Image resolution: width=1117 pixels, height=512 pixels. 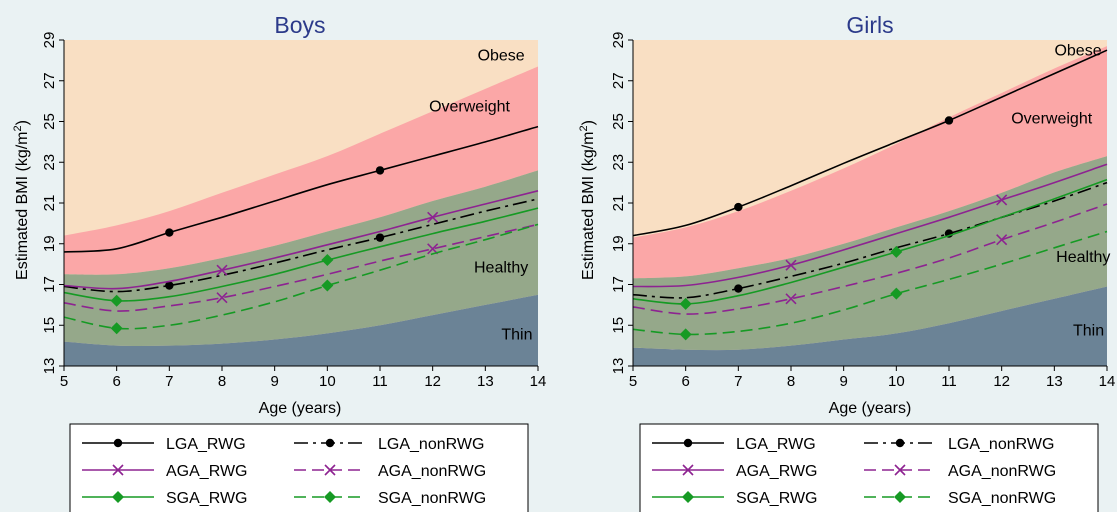 I want to click on legend-marker-lga-nonrwg, so click(x=330, y=443).